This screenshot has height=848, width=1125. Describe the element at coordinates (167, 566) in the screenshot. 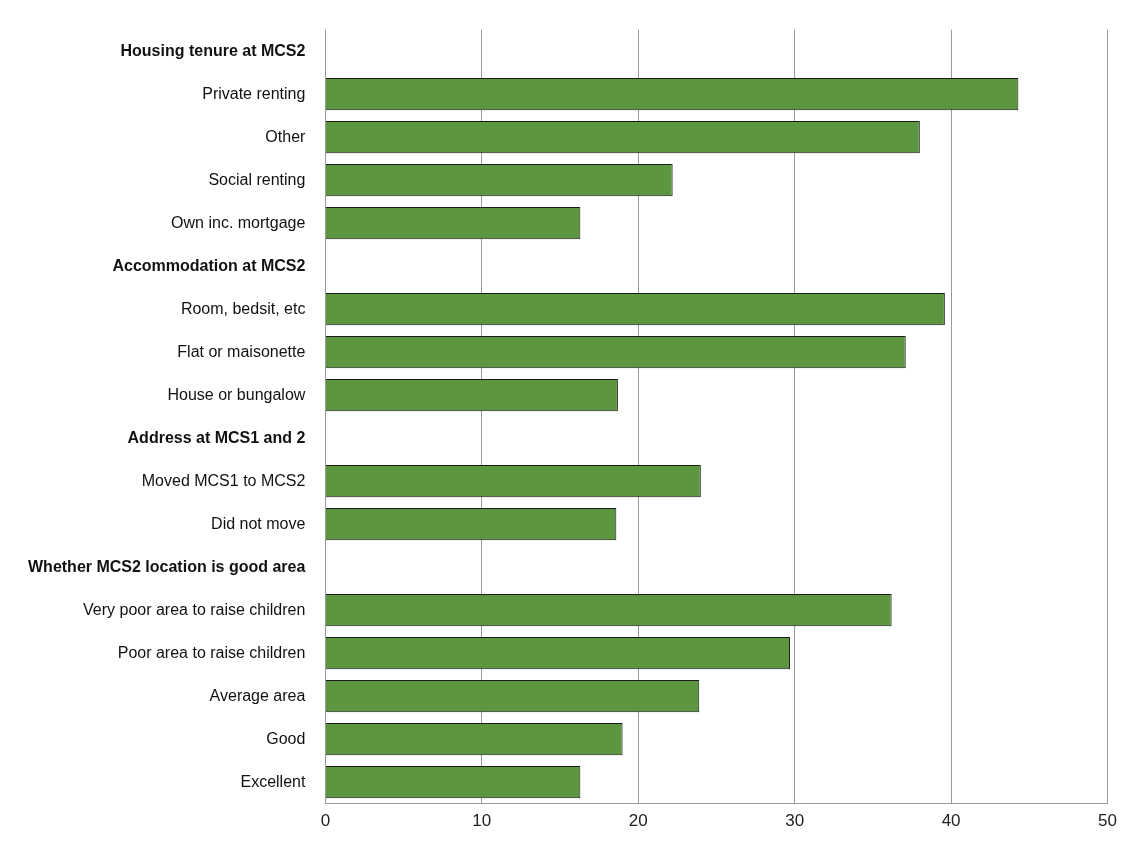

I see `y-tick-label: Whether MCS2 location is good area` at that location.